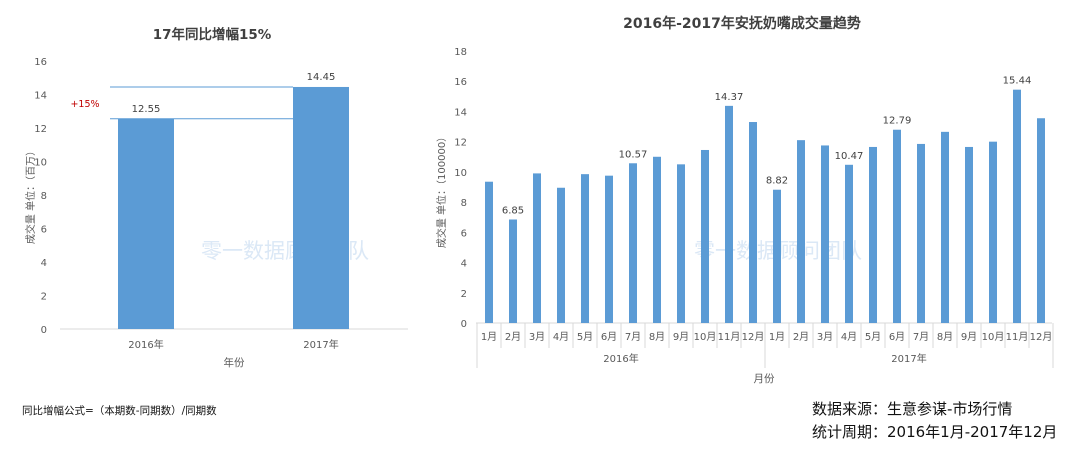 The image size is (1080, 449). I want to click on data-source: 数据来源：生意参谋-市场行情 统计周期：2016年1月-2017年12月, so click(934, 421).